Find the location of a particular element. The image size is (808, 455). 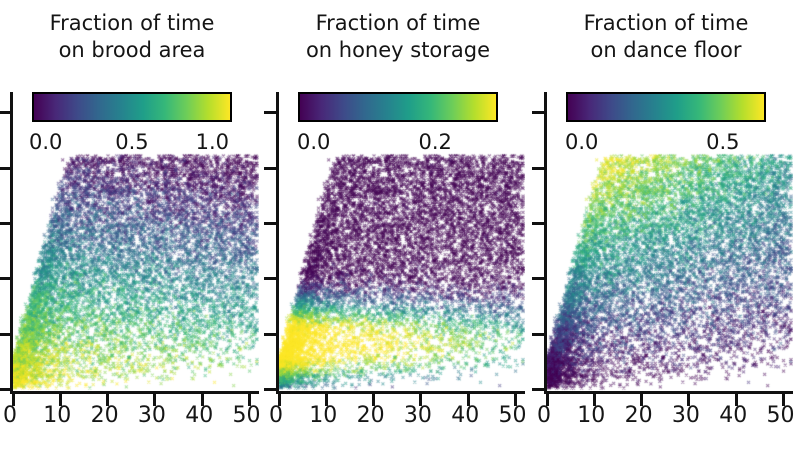

panel-title: Fraction of time on dance floor is located at coordinates (666, 37).